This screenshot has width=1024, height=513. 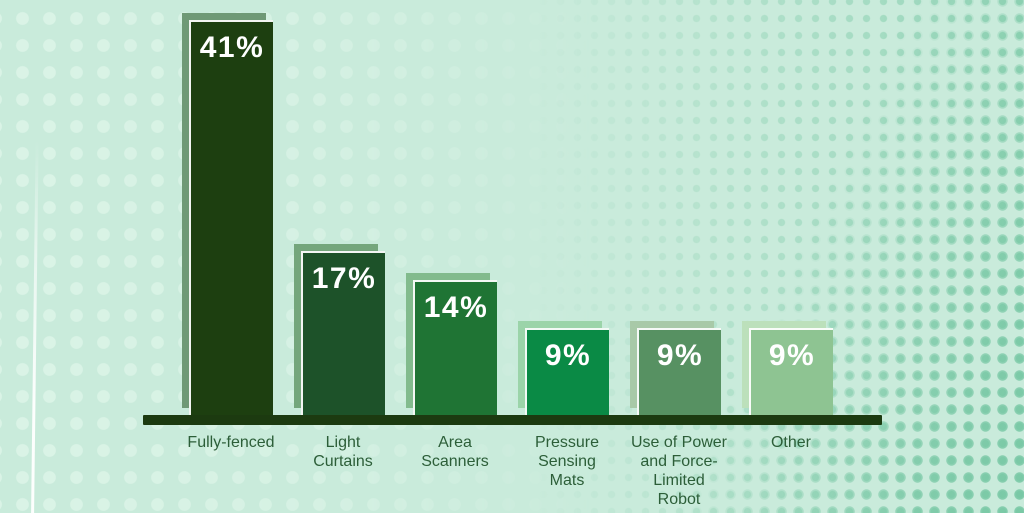 I want to click on bar-other: 9%, so click(x=791, y=371).